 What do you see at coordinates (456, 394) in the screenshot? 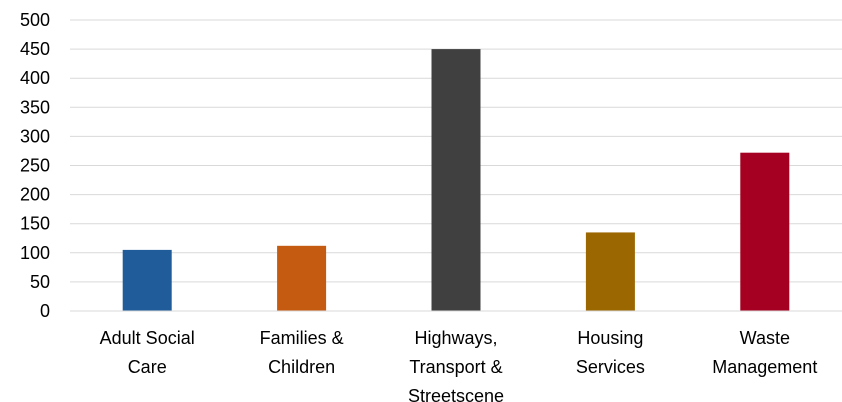
I see `x-category-label-line: Streetscene` at bounding box center [456, 394].